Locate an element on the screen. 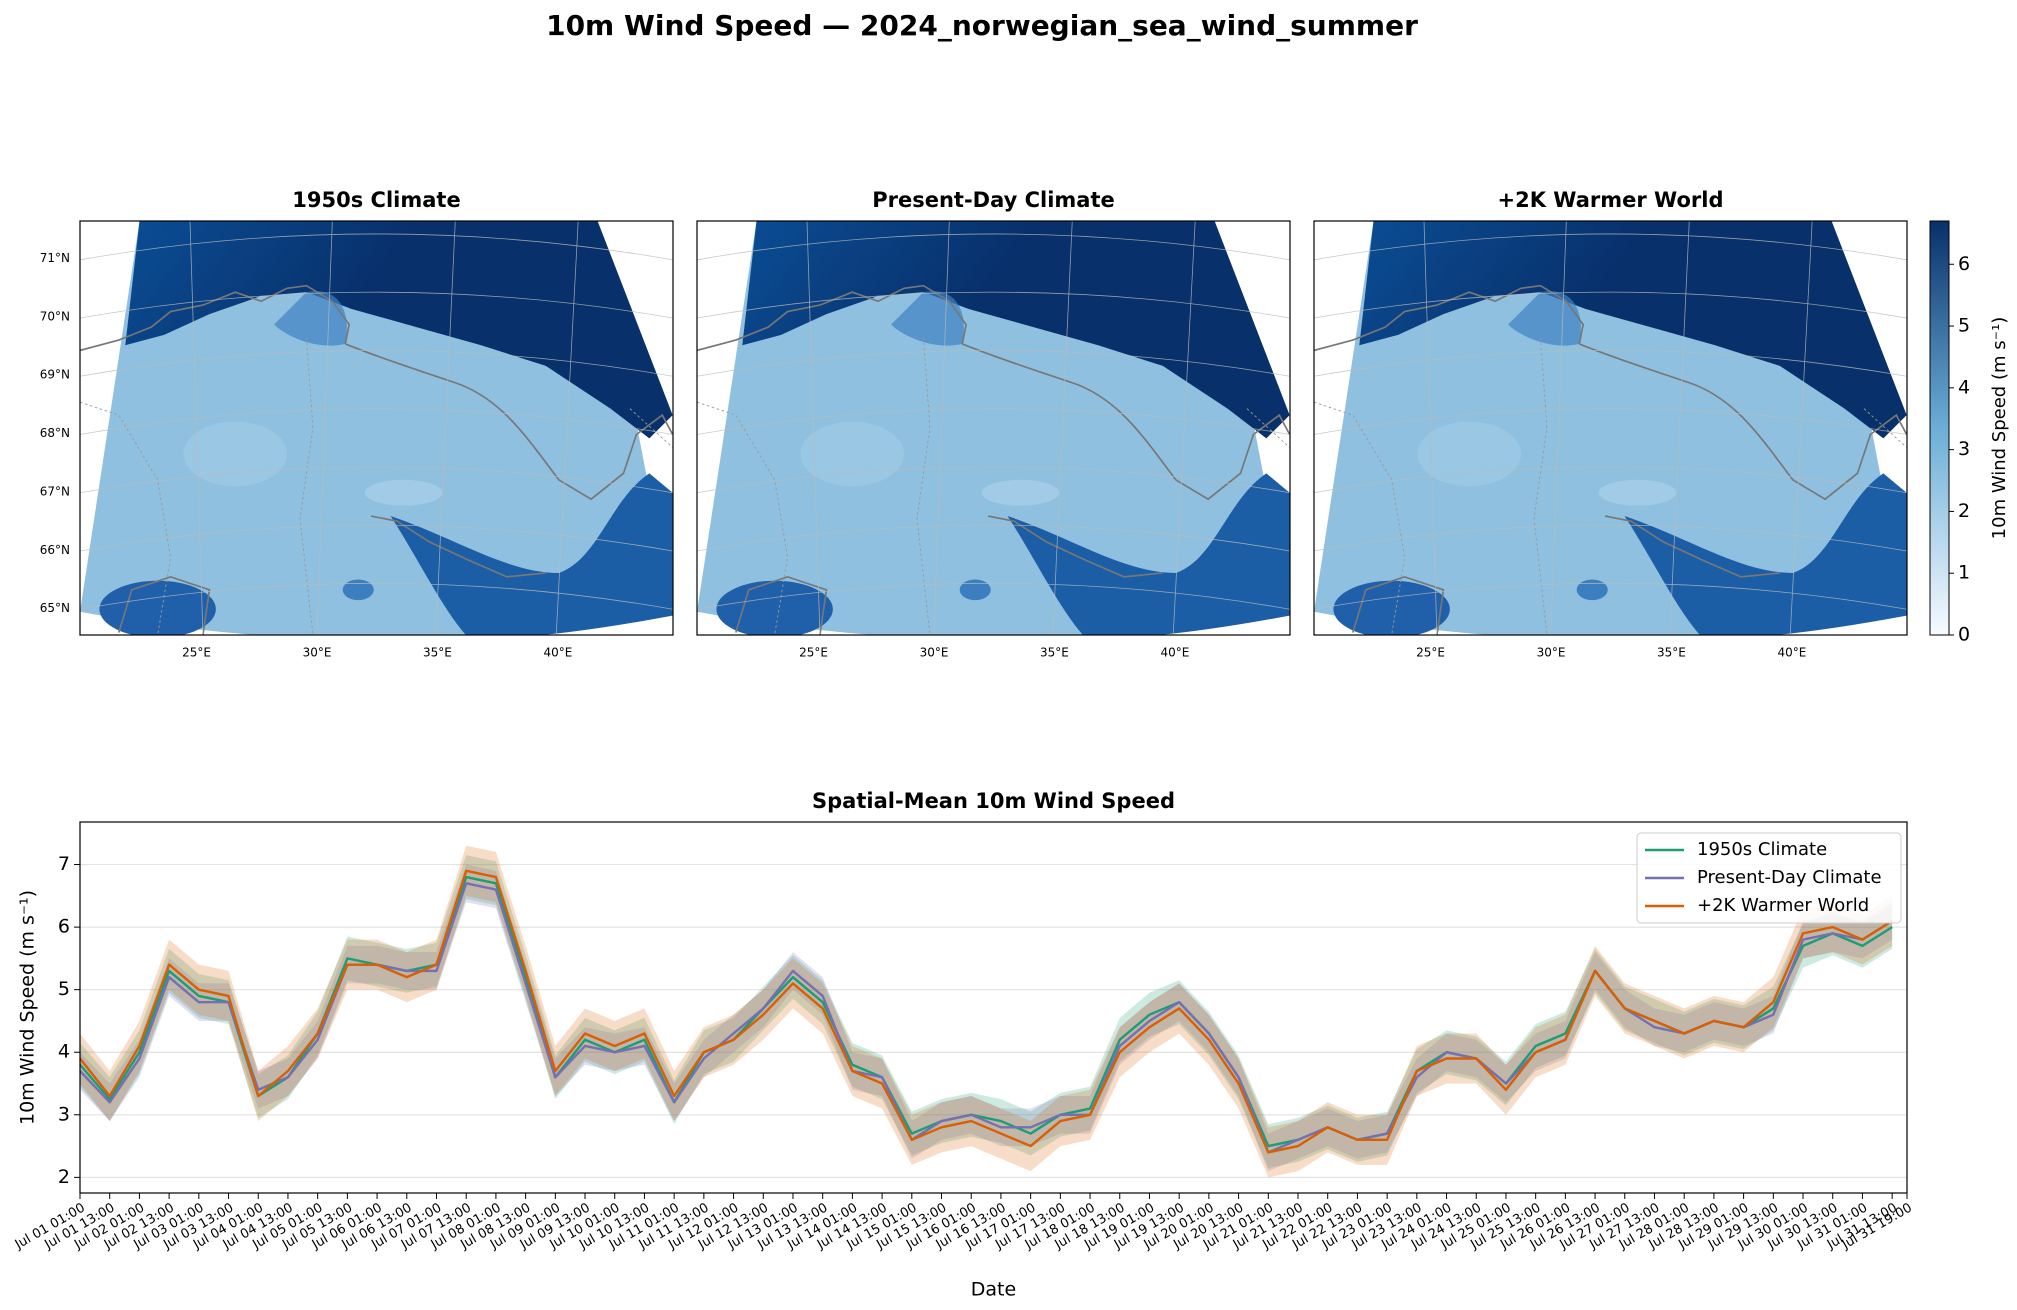 The image size is (2017, 1310). x-axis-label: Date is located at coordinates (993, 1290).